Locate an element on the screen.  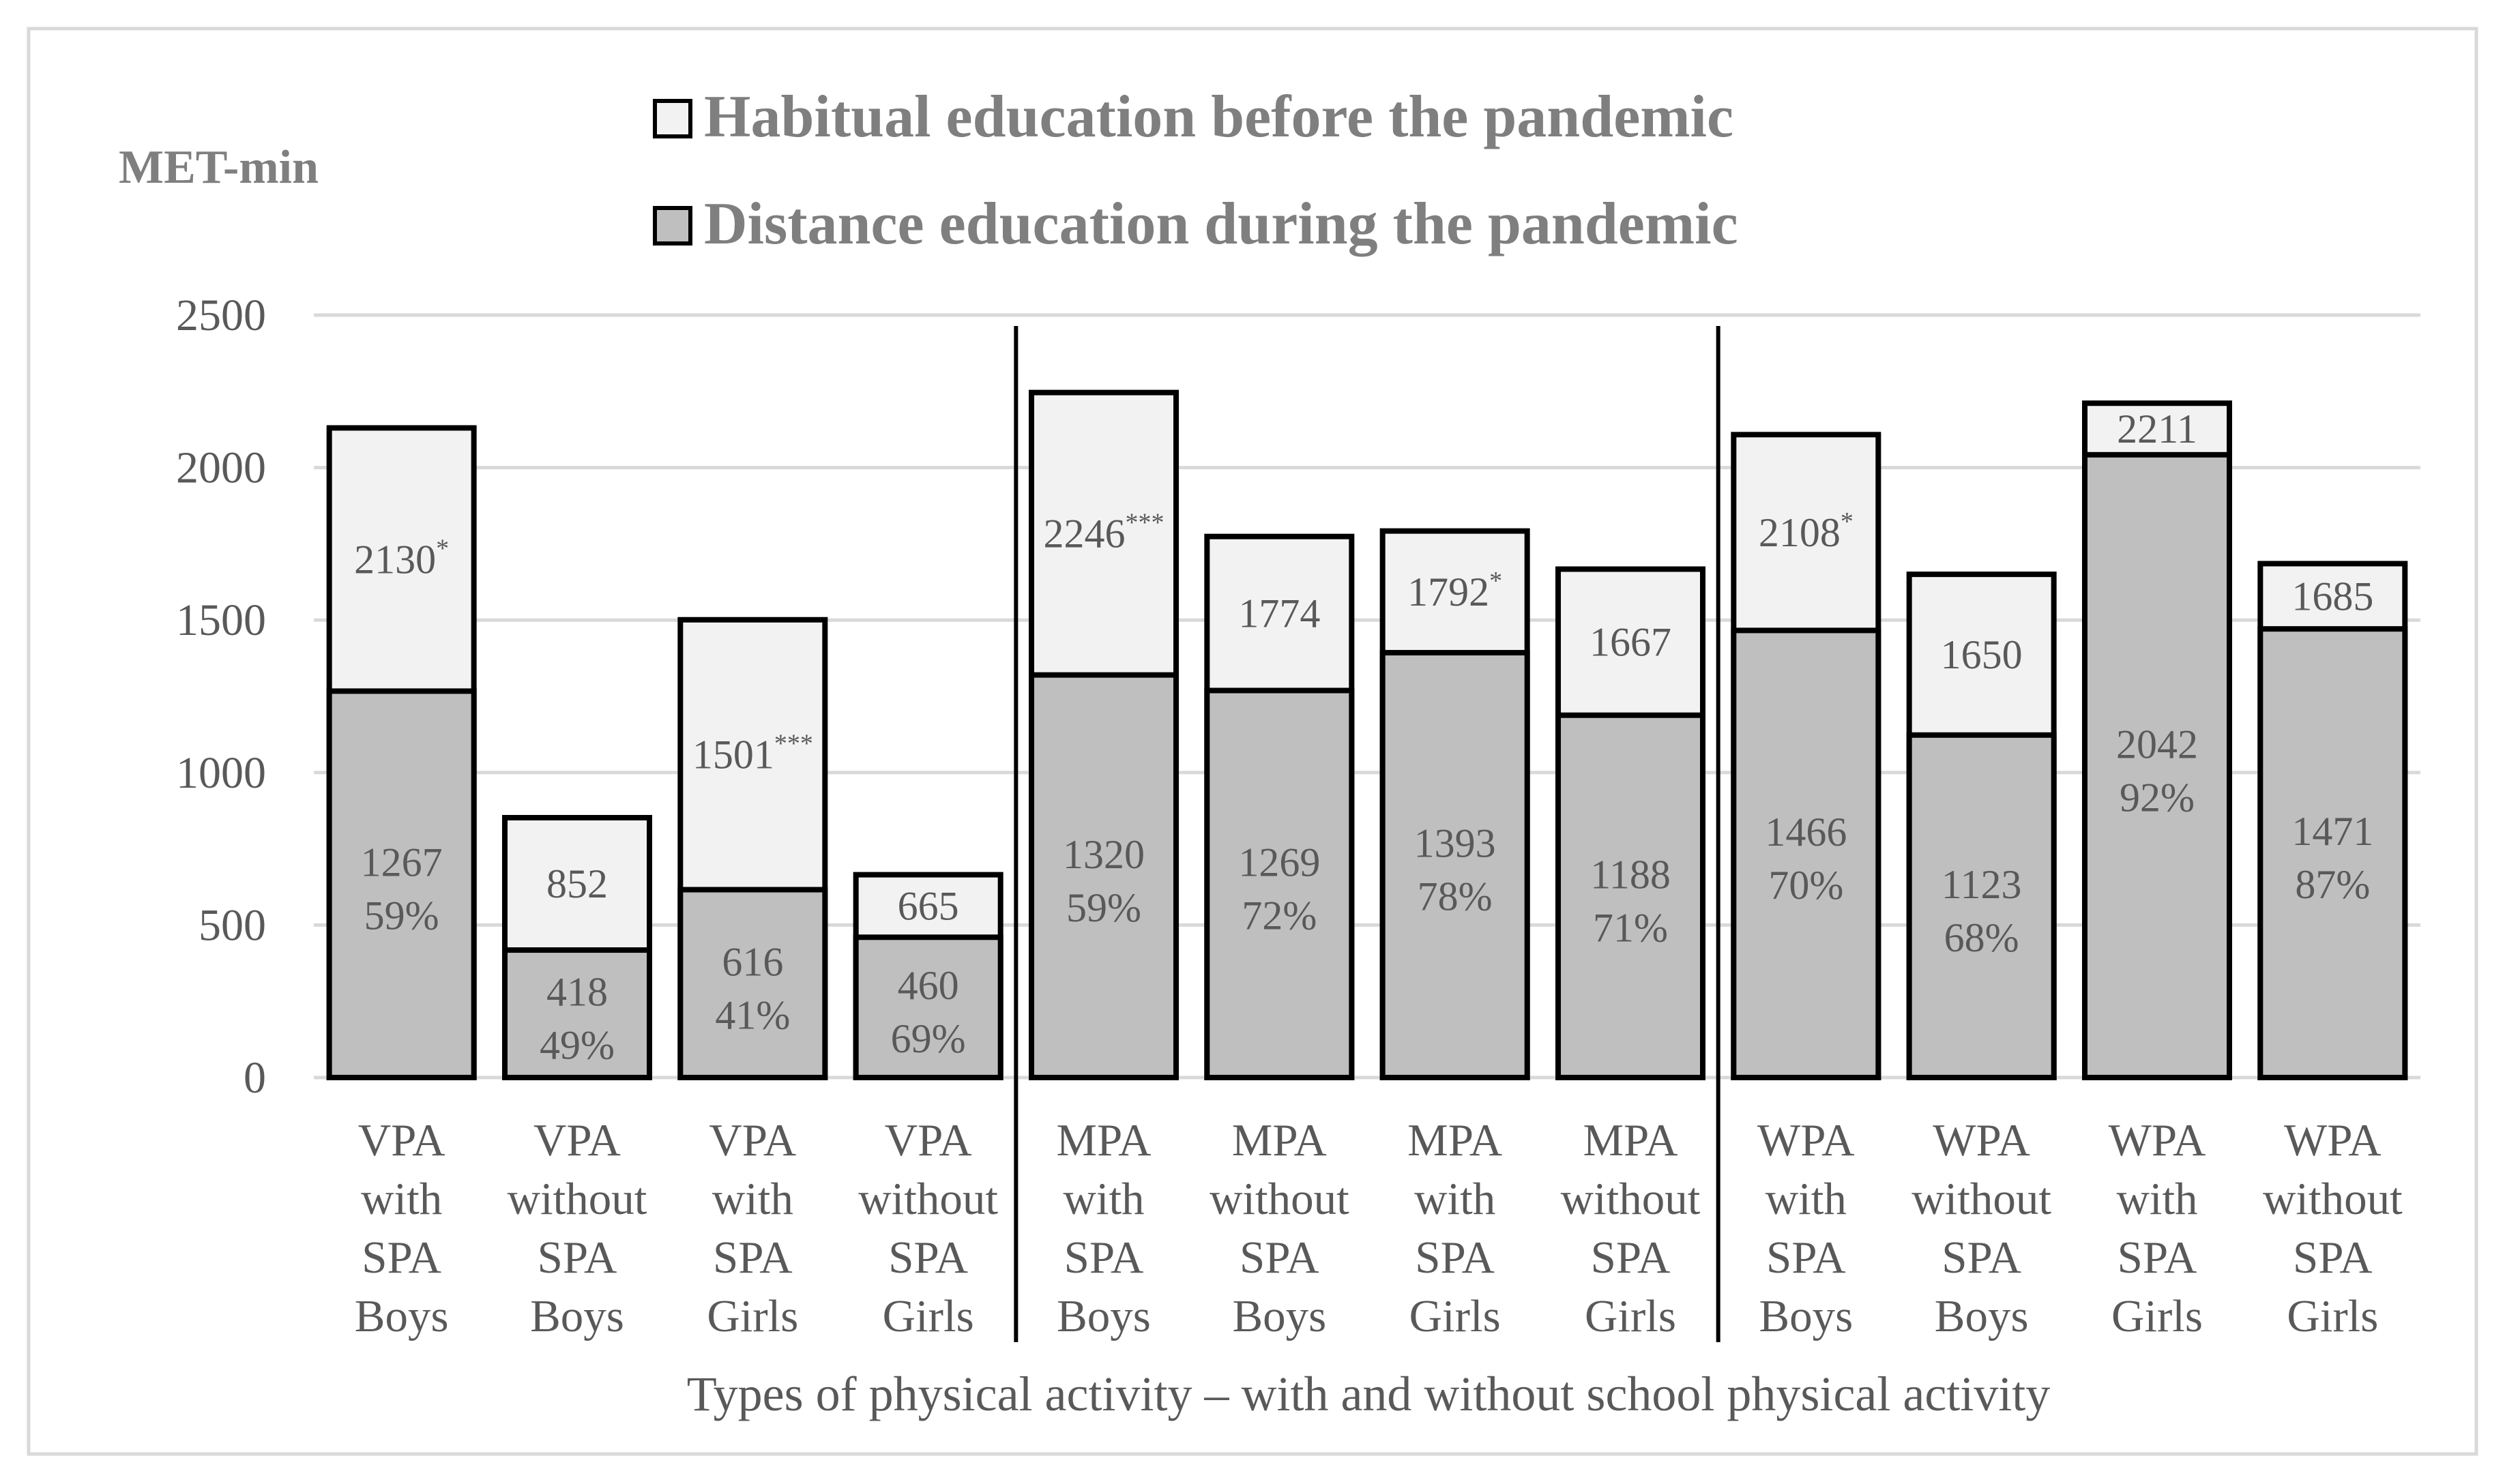
y-tick-label: 2000 is located at coordinates (221, 468).